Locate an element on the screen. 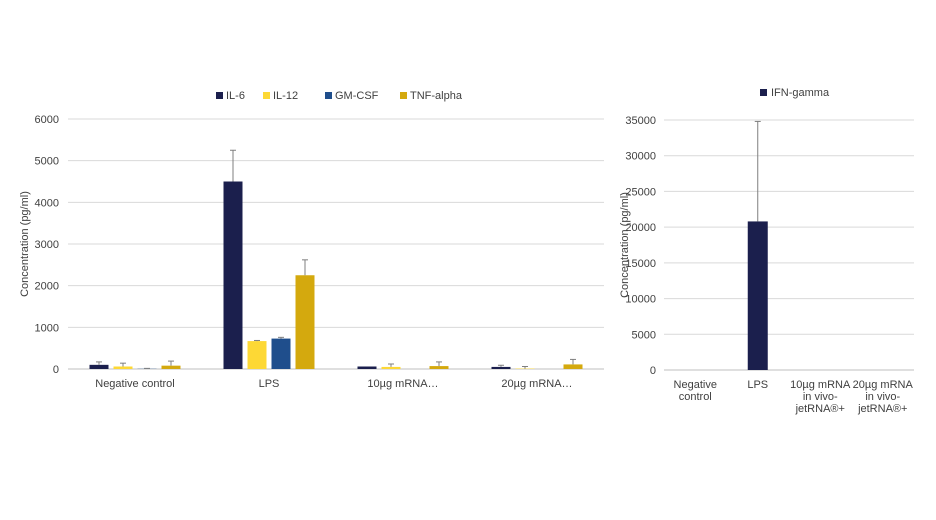  y-tick-label: 1000 is located at coordinates (47, 328).